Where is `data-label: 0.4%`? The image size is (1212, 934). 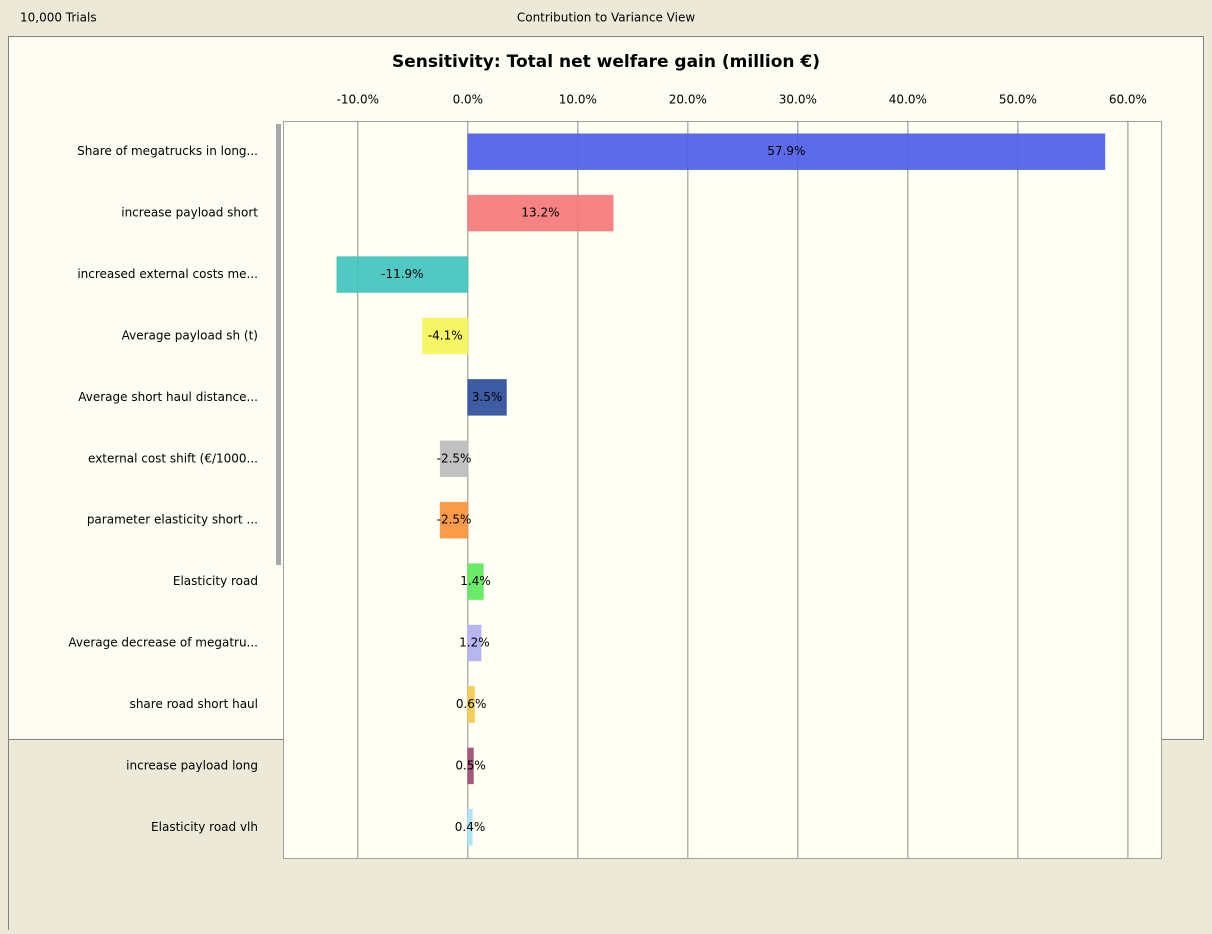
data-label: 0.4% is located at coordinates (470, 827).